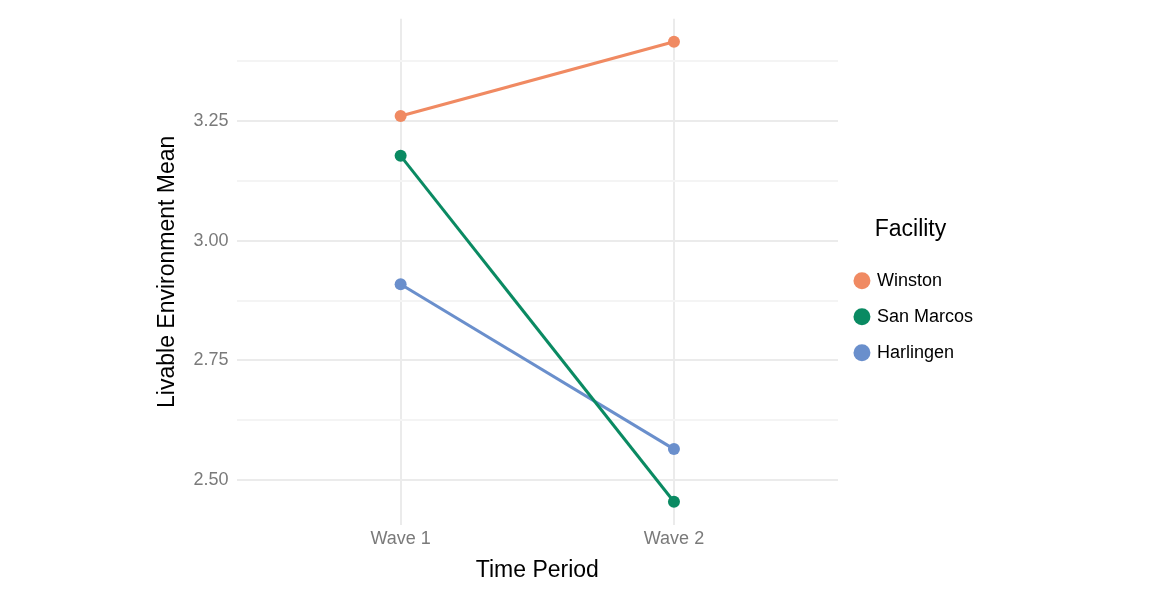  I want to click on legend-label: San Marcos, so click(925, 315).